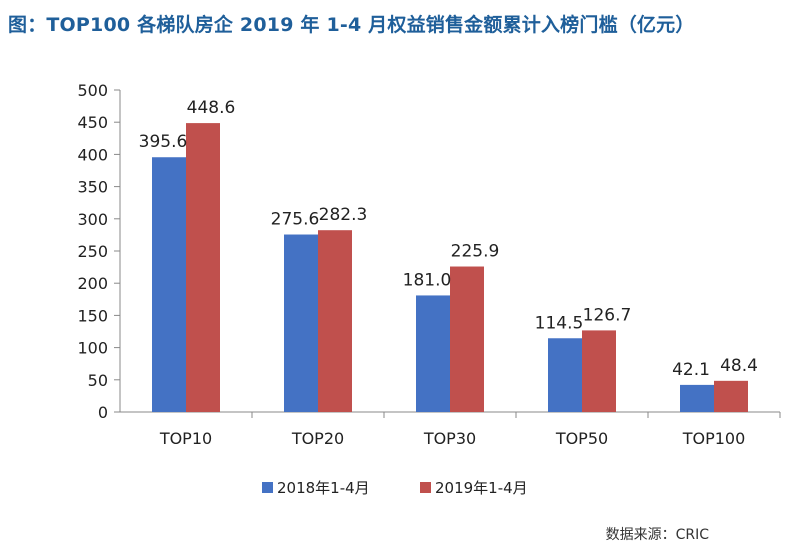  What do you see at coordinates (211, 108) in the screenshot?
I see `data-label: 448.6` at bounding box center [211, 108].